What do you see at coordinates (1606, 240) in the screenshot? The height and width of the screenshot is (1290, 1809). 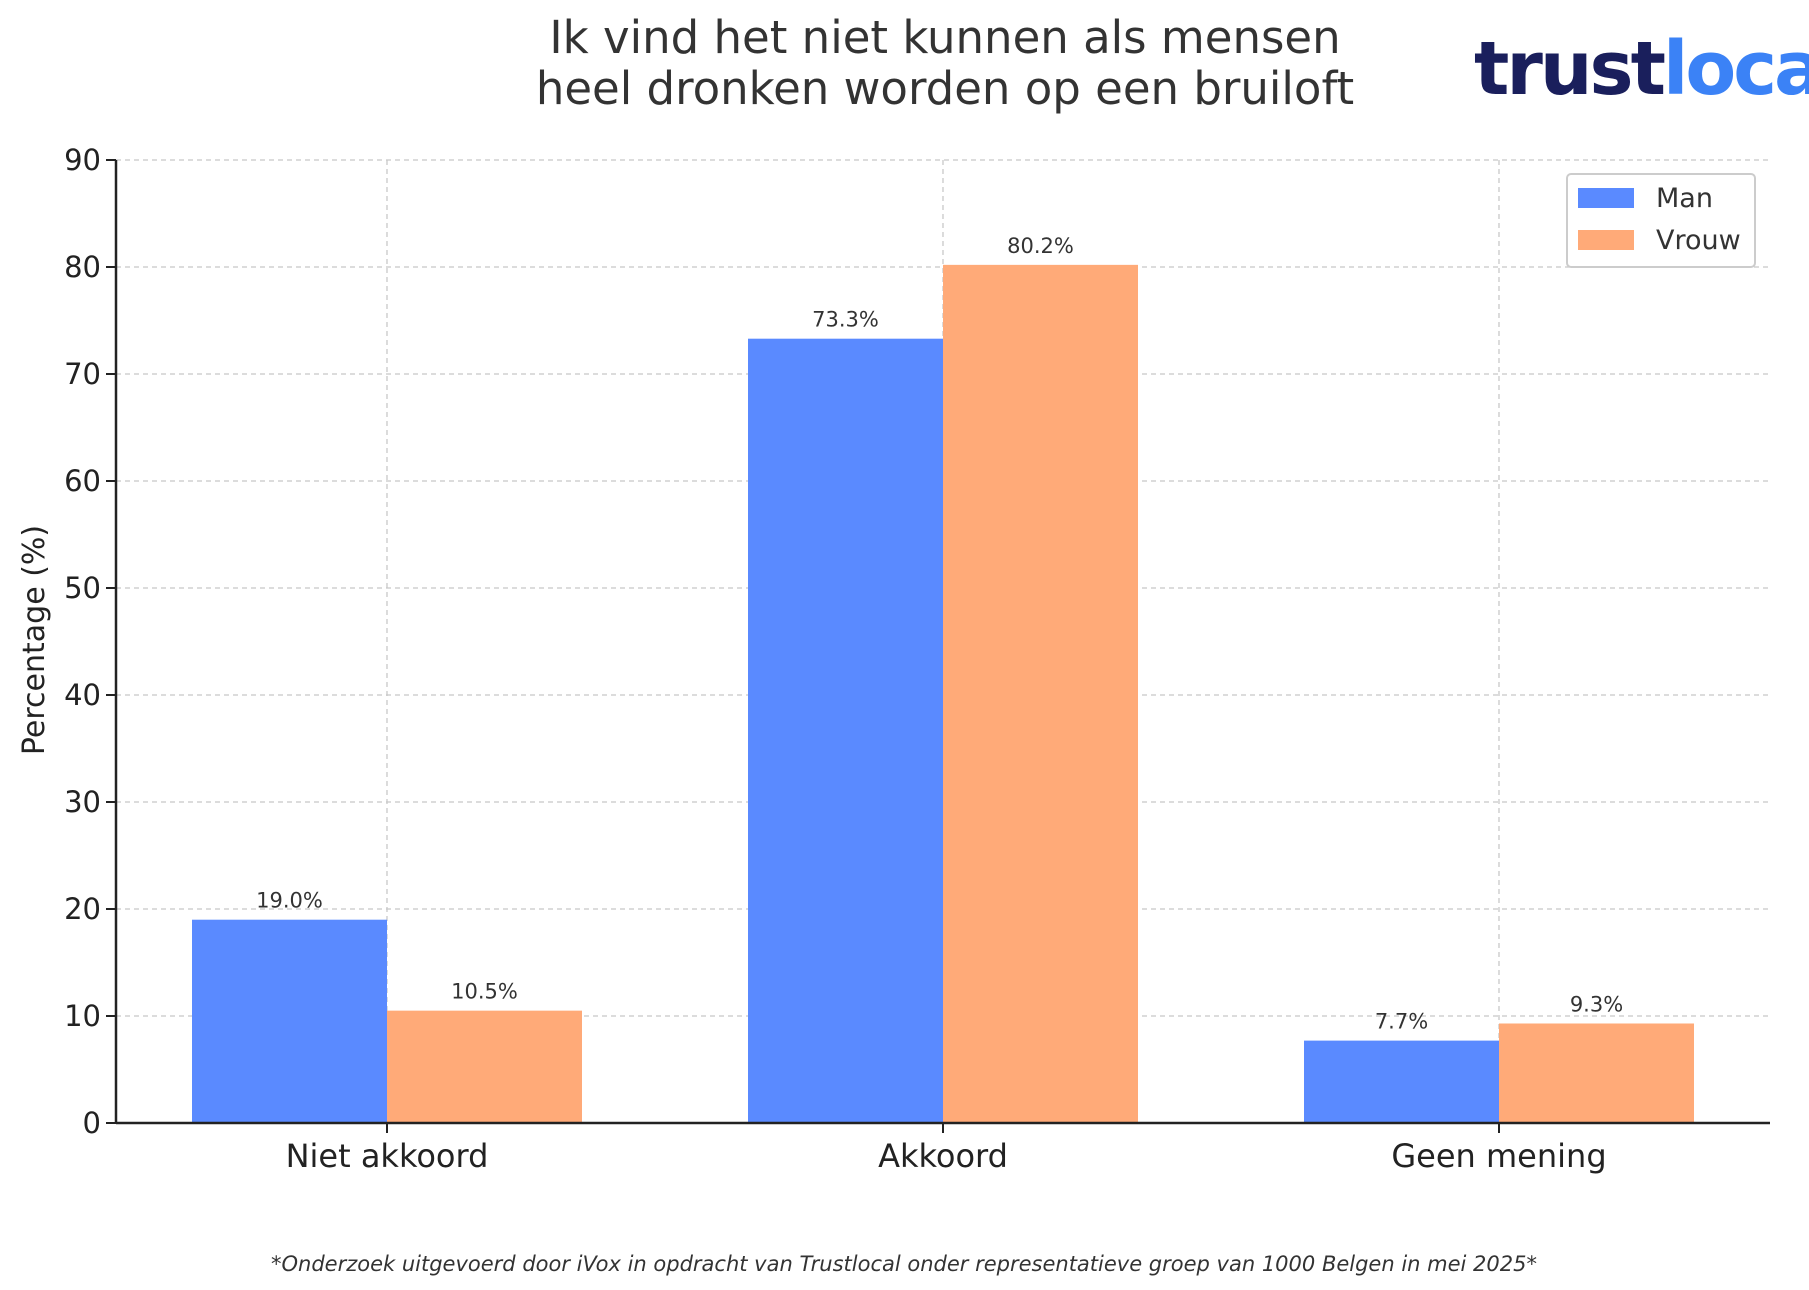 I see `legend-swatch-vrouw` at bounding box center [1606, 240].